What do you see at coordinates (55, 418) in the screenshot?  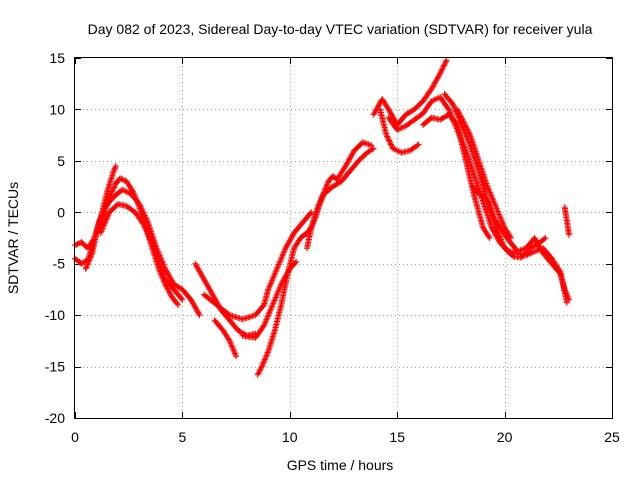 I see `y-tick-label: -20` at bounding box center [55, 418].